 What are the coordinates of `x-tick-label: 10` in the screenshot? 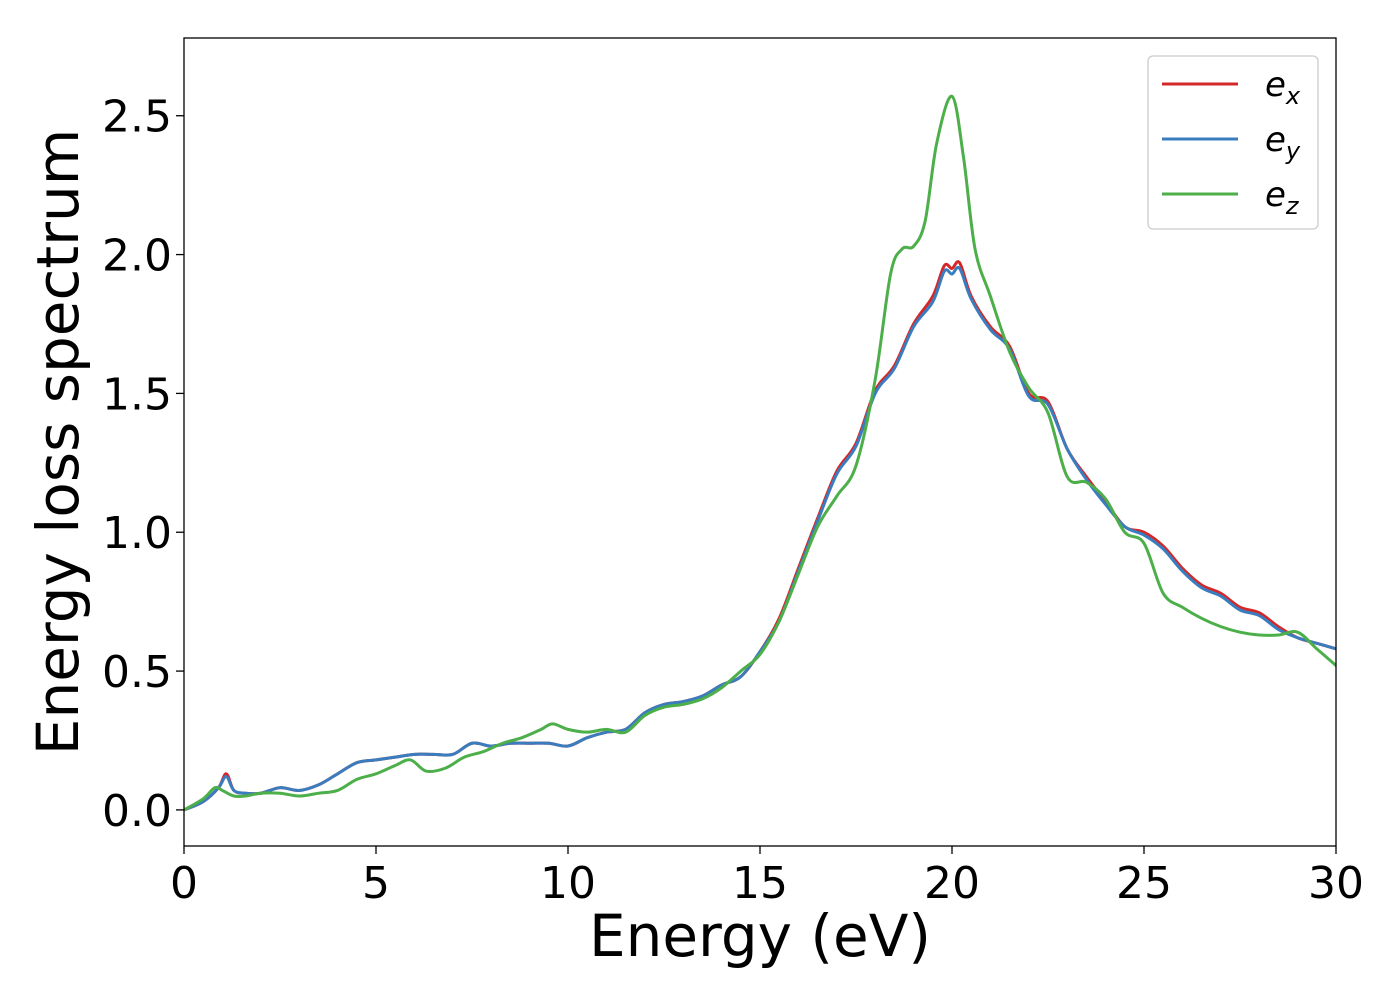 It's located at (568, 883).